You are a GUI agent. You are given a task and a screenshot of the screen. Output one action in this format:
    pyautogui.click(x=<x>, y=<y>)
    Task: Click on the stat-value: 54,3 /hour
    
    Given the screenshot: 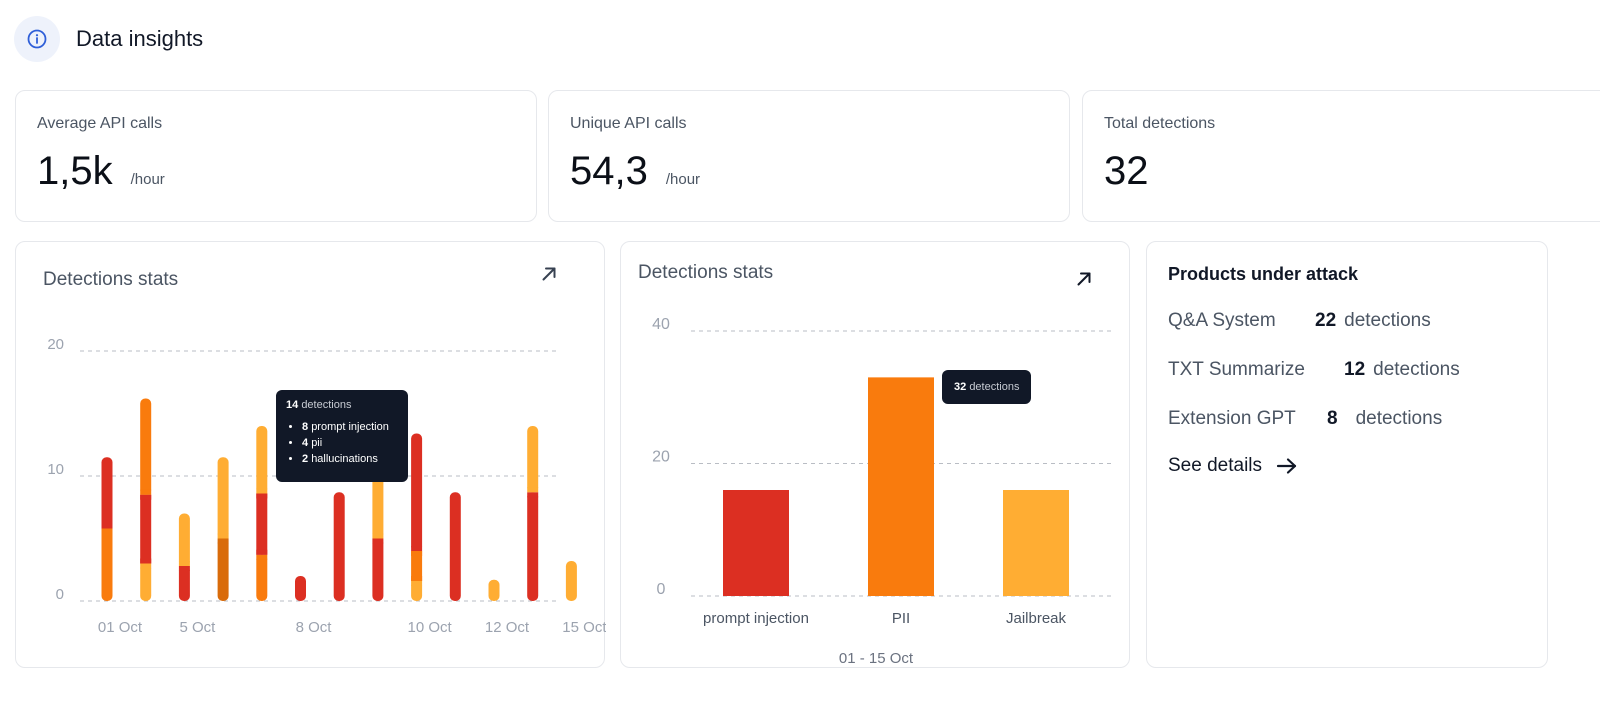 What is the action you would take?
    pyautogui.click(x=635, y=171)
    